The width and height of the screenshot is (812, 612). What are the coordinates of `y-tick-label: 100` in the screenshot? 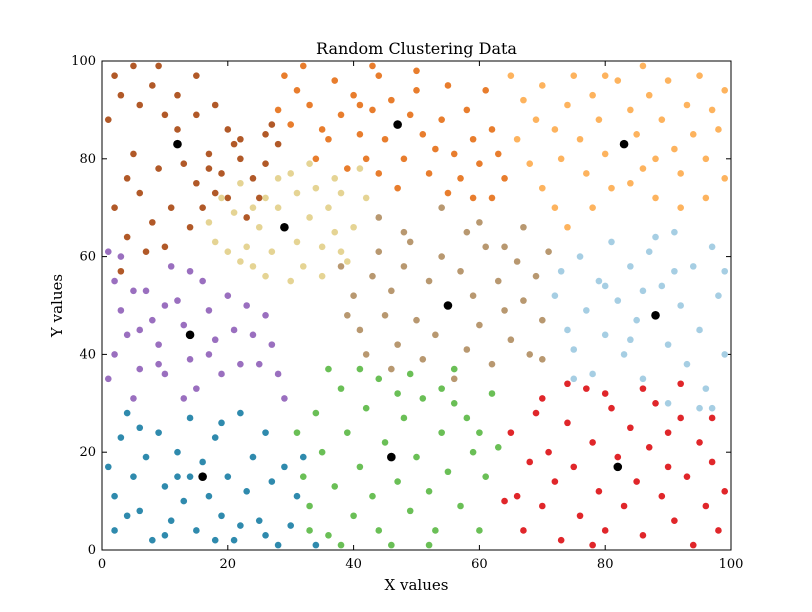 It's located at (83, 61).